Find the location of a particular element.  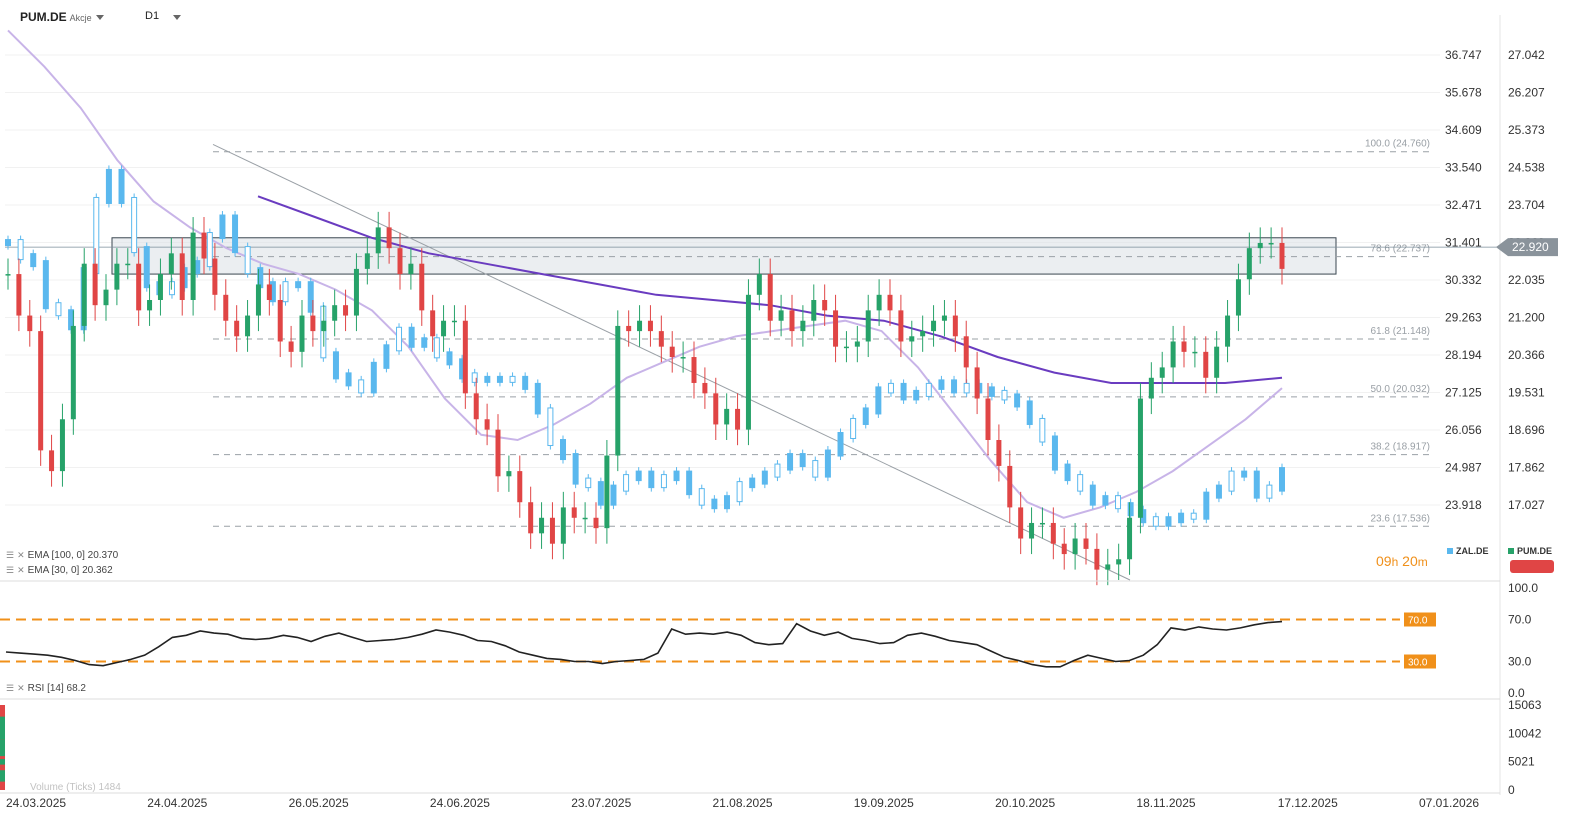

volume-tick: 0 is located at coordinates (1511, 790).